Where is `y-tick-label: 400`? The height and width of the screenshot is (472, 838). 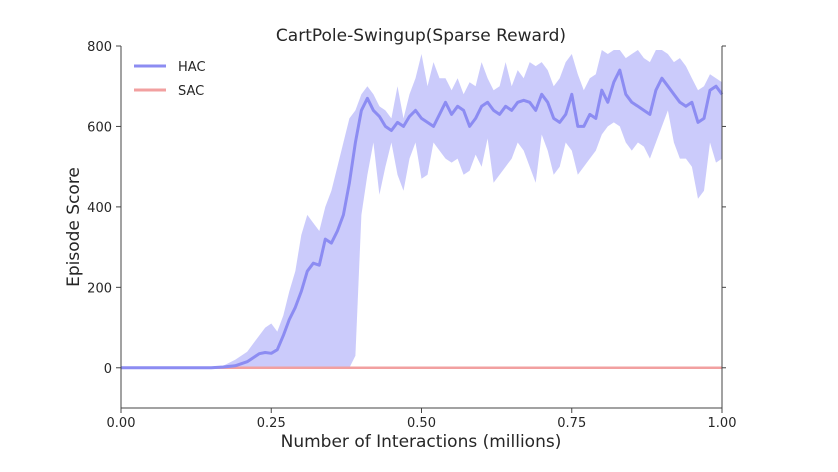
y-tick-label: 400 is located at coordinates (99, 208).